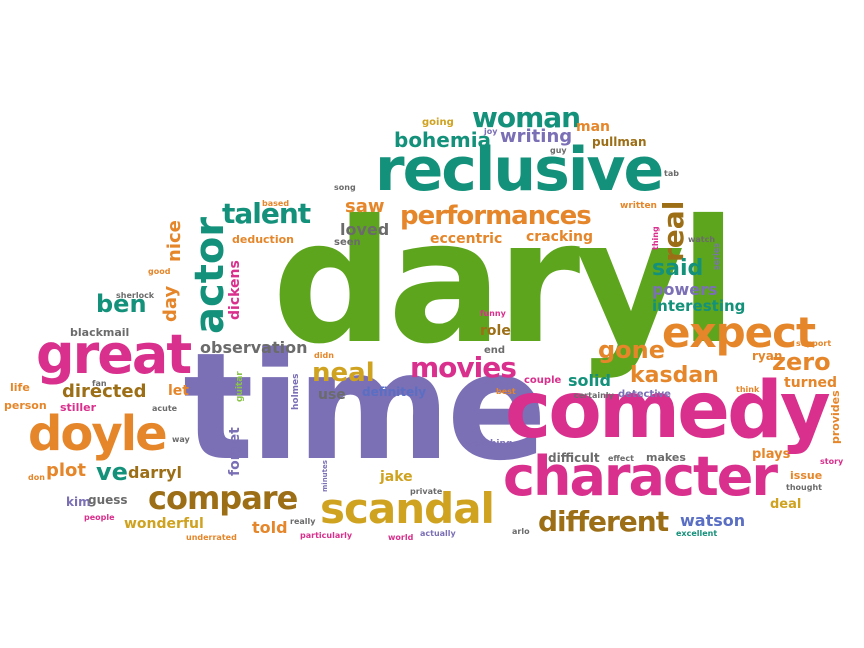  What do you see at coordinates (270, 527) in the screenshot?
I see `word-told: told` at bounding box center [270, 527].